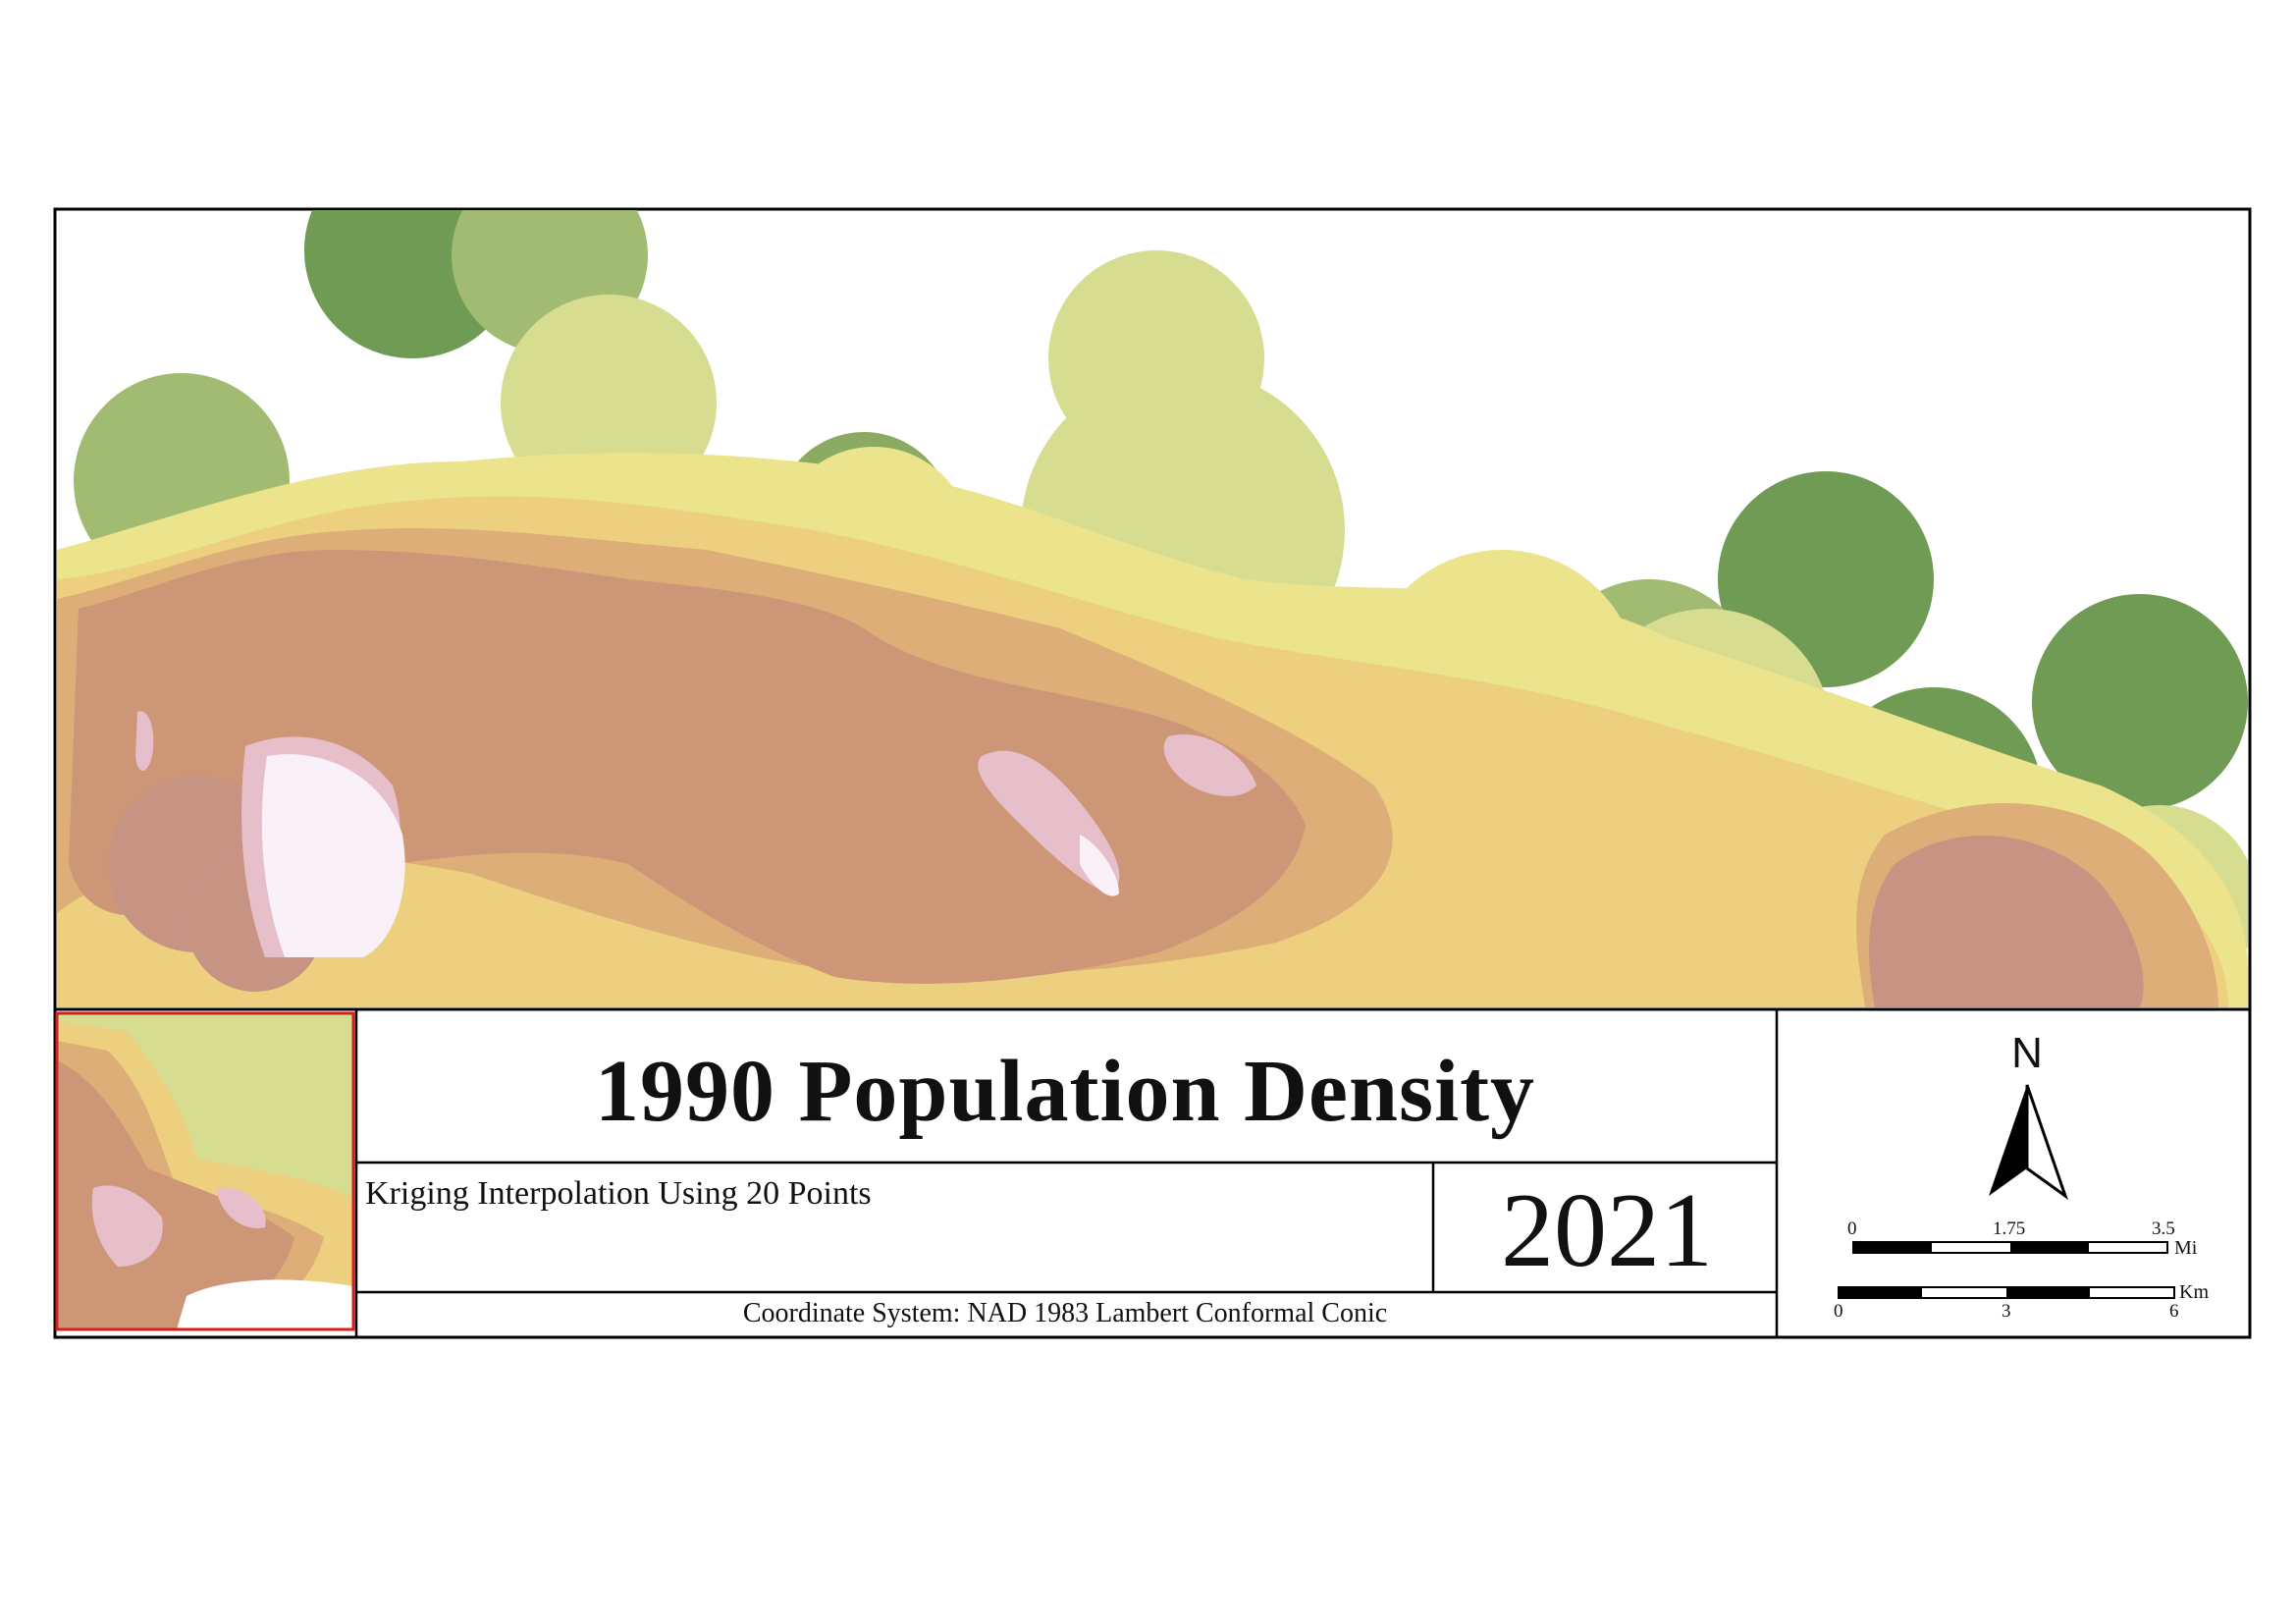 The image size is (2296, 1624). I want to click on scale-tick-km-0: 0, so click(1839, 1311).